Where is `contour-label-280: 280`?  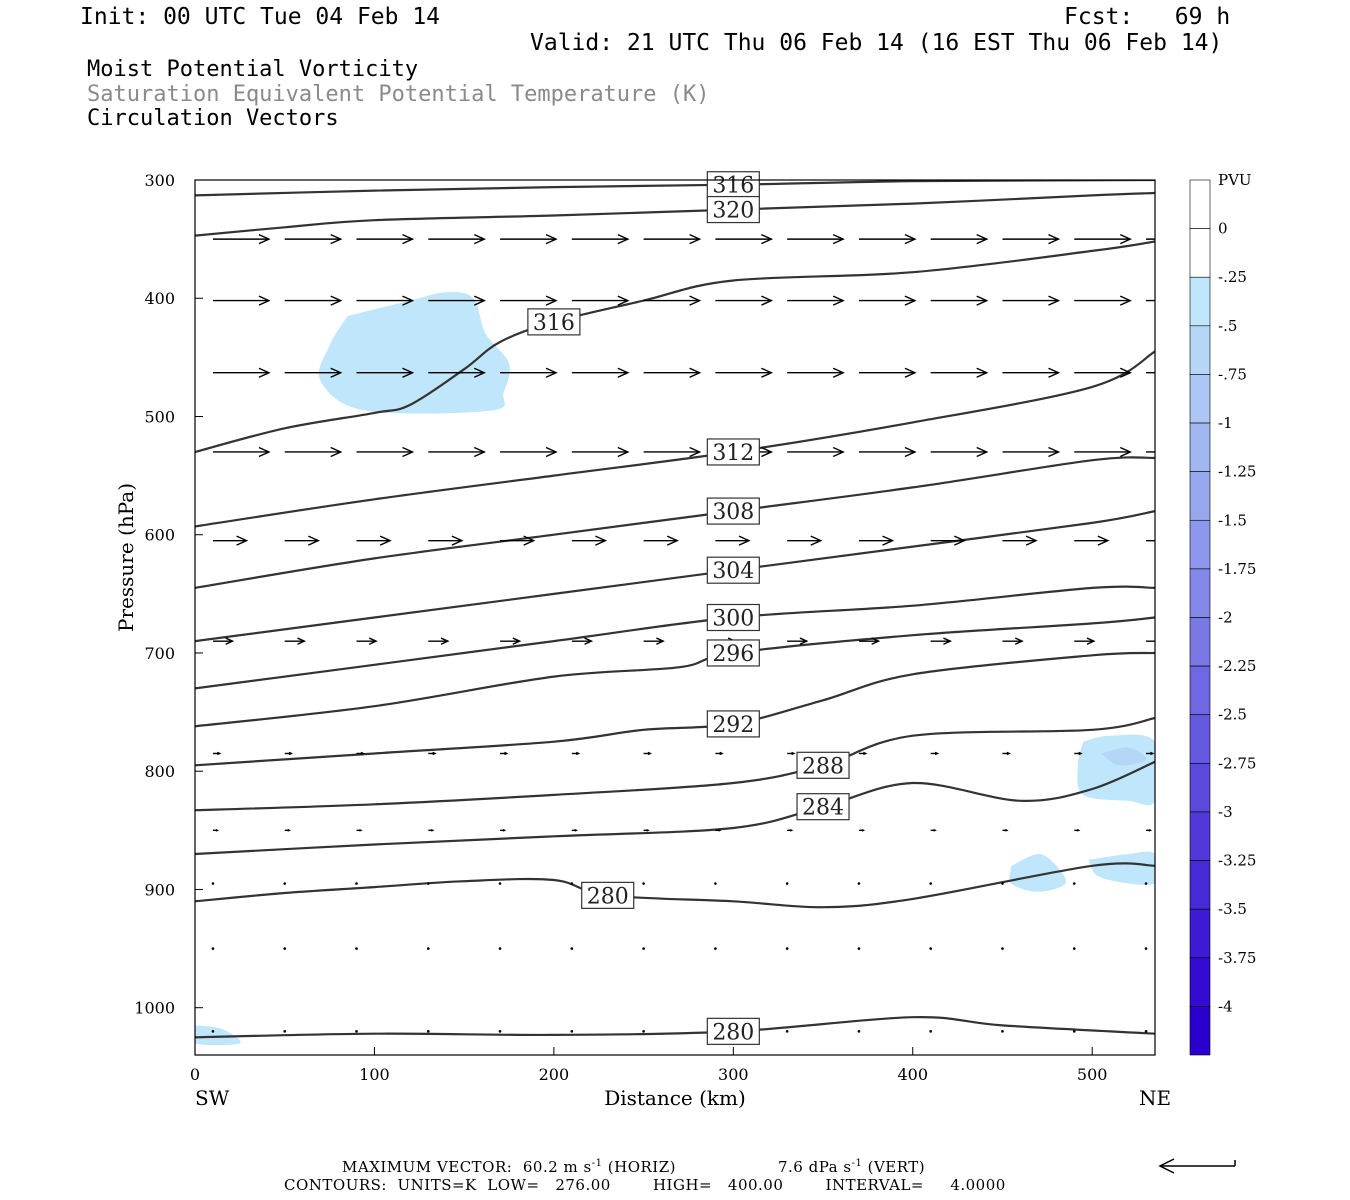
contour-label-280: 280 is located at coordinates (608, 896).